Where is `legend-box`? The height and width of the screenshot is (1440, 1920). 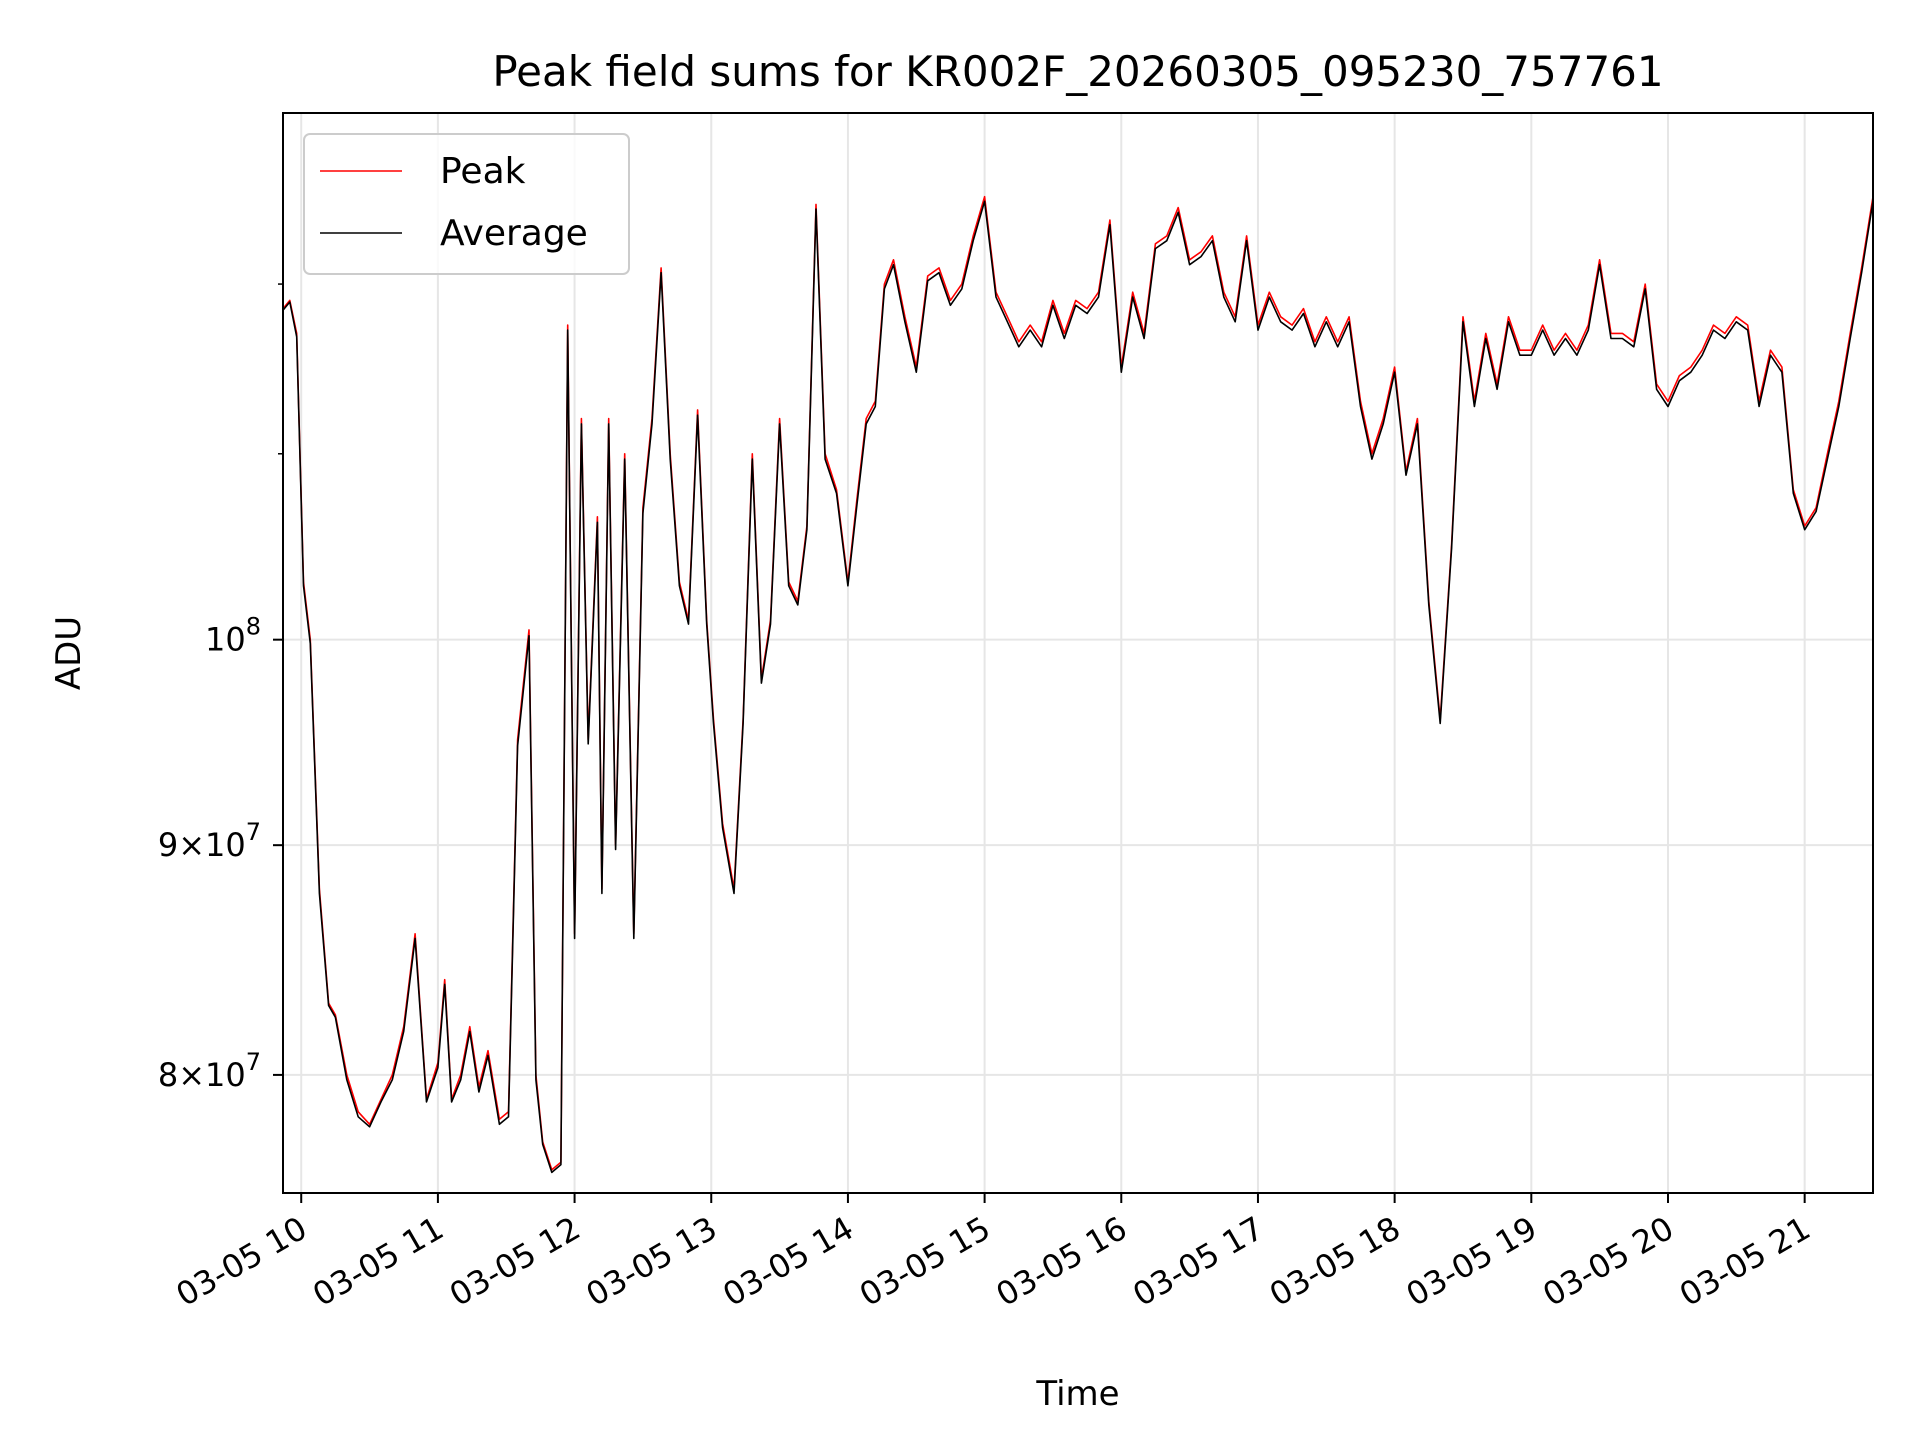 legend-box is located at coordinates (466, 204).